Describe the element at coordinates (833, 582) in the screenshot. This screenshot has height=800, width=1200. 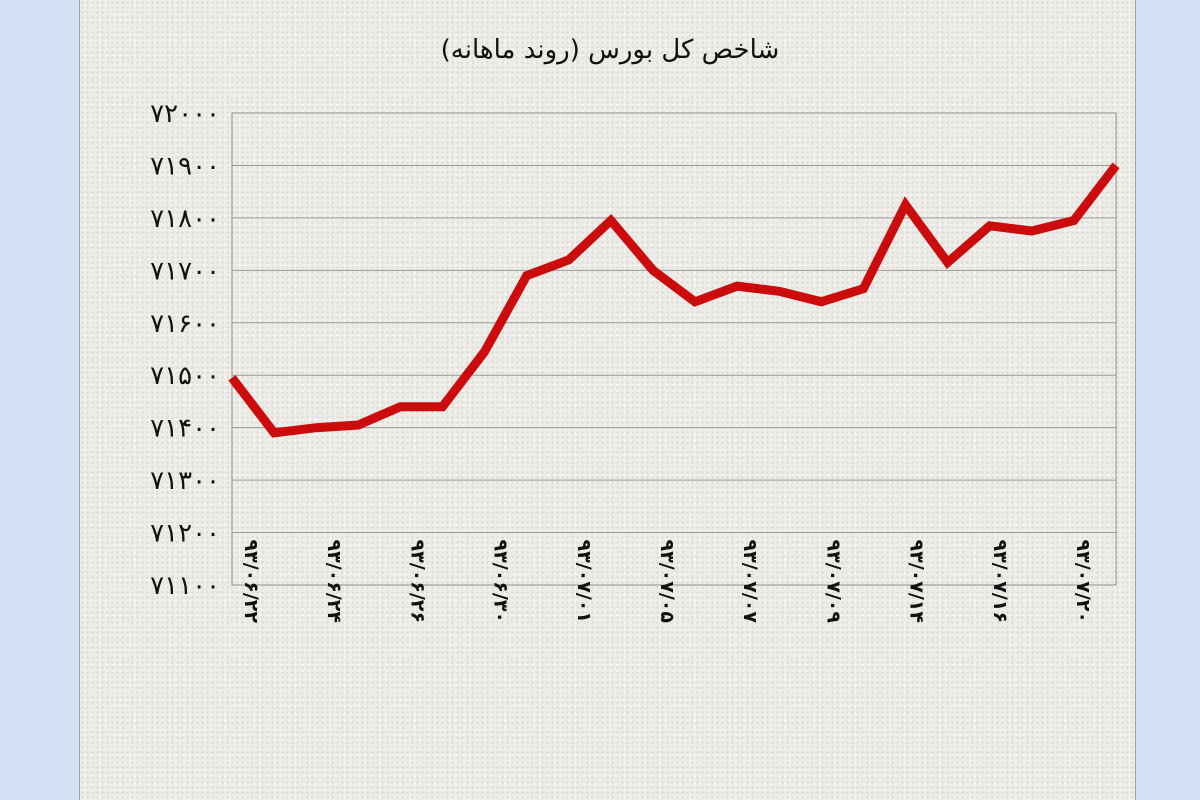
I see `x-tick-label: ۹۳/۰۷/۰۹` at that location.